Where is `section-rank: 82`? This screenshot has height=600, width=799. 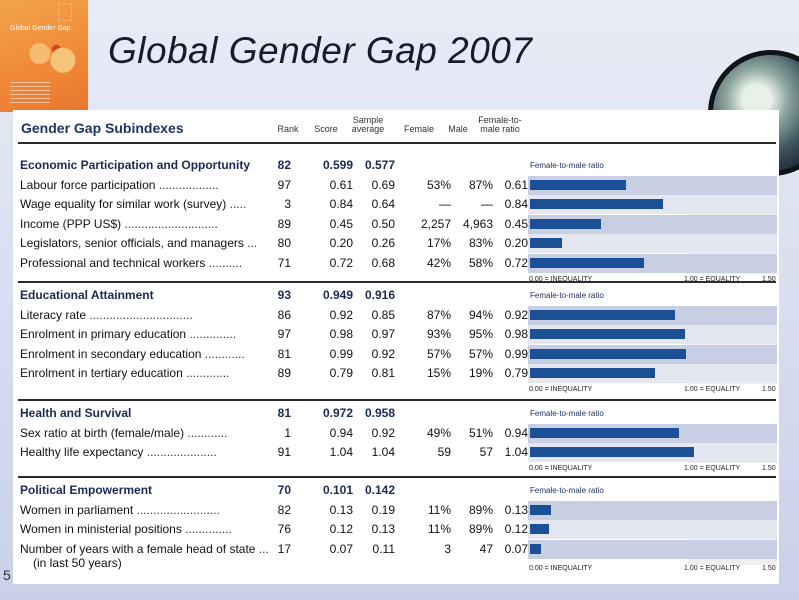
section-rank: 82 is located at coordinates (284, 165).